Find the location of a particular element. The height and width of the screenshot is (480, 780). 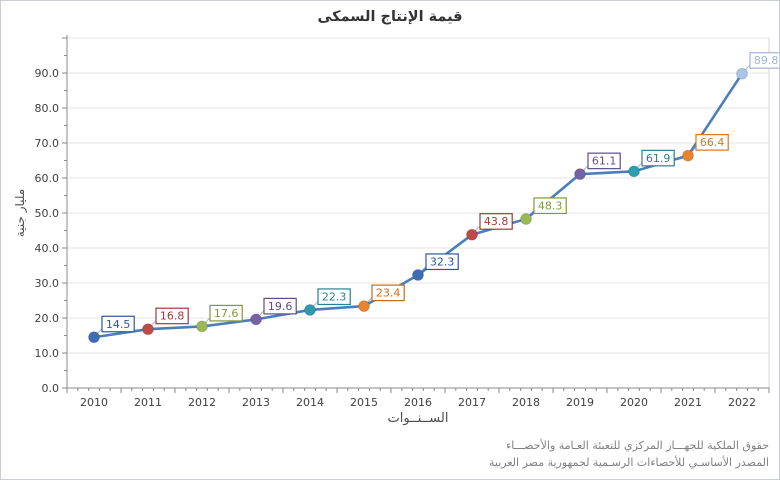

data-point-2014 is located at coordinates (310, 309).